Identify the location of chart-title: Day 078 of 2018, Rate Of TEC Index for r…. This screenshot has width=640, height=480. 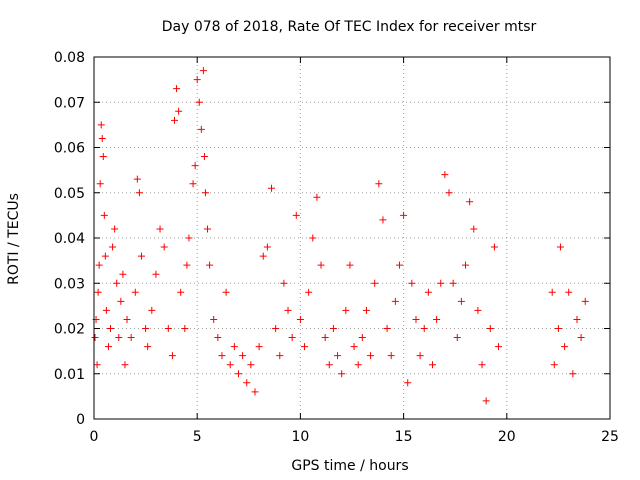
(349, 27).